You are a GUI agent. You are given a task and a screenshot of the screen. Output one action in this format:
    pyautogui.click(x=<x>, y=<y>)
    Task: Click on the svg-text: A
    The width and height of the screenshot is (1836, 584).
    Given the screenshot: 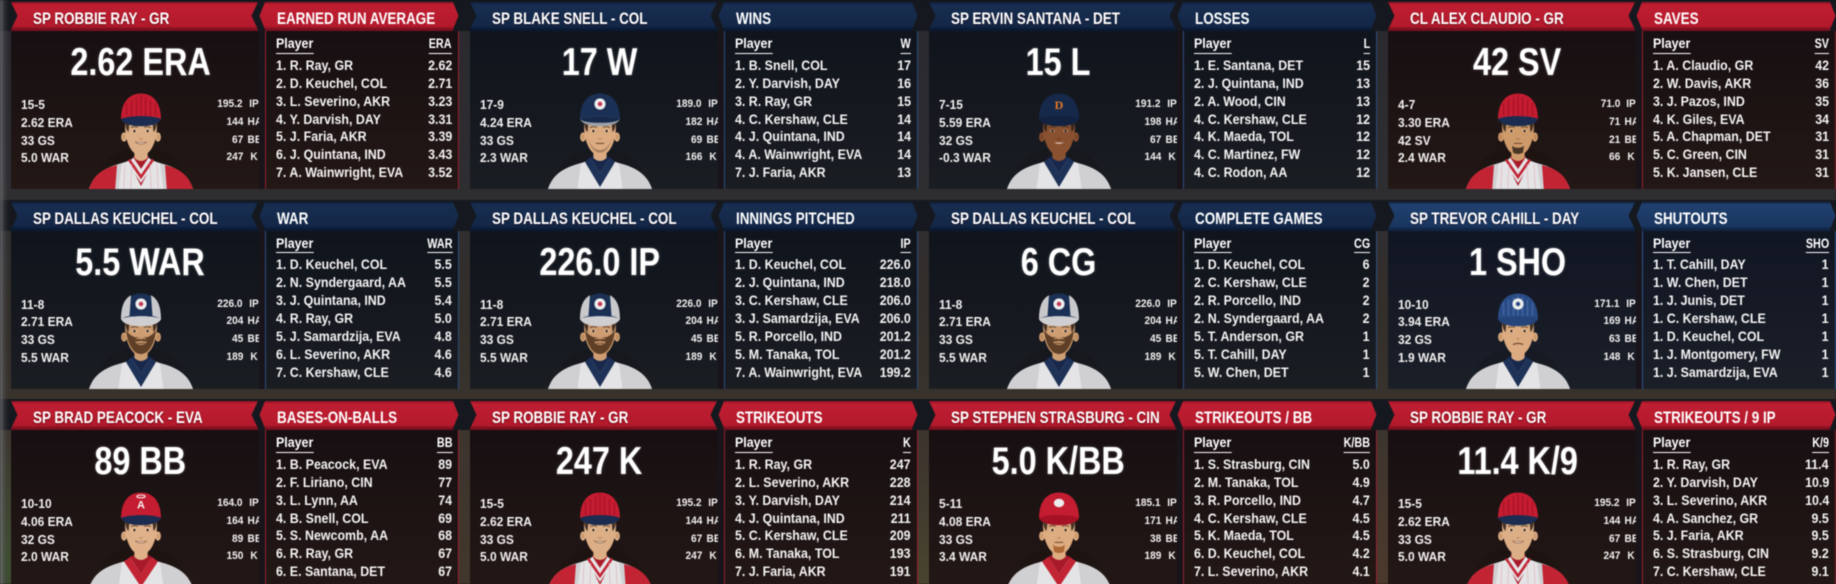 What is the action you would take?
    pyautogui.click(x=141, y=506)
    